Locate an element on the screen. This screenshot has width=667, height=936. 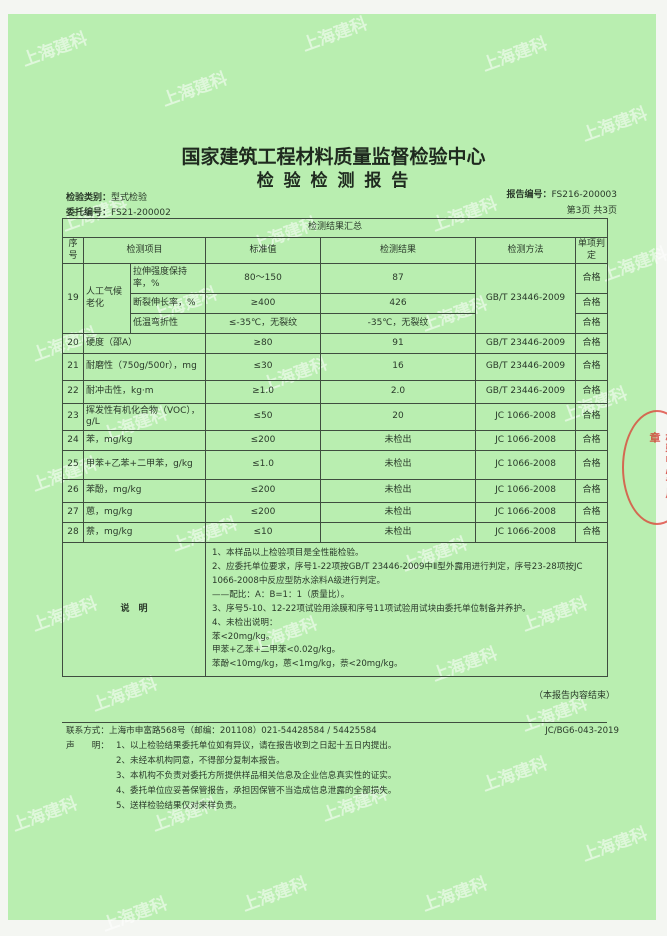
cell-no: 20 is located at coordinates (73, 343).